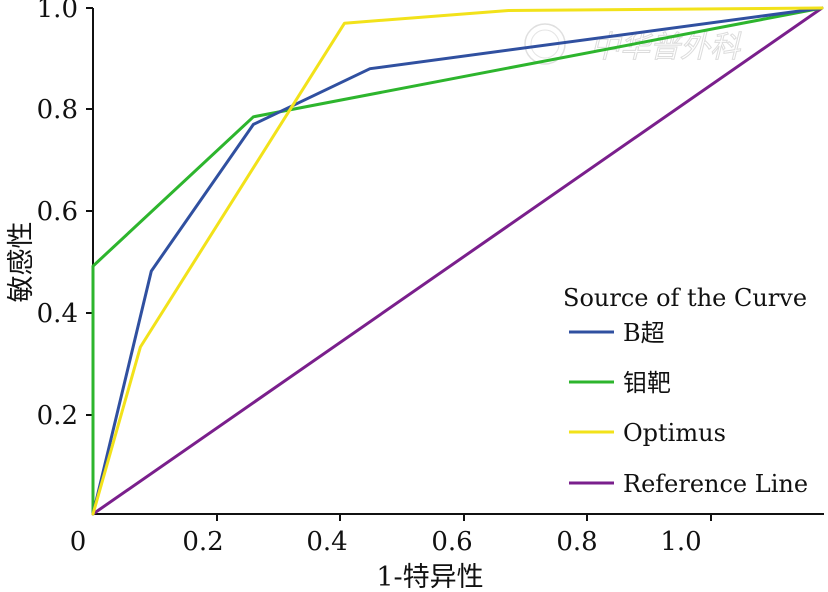 The width and height of the screenshot is (828, 592). What do you see at coordinates (685, 298) in the screenshot?
I see `legend-title: Source of the Curve` at bounding box center [685, 298].